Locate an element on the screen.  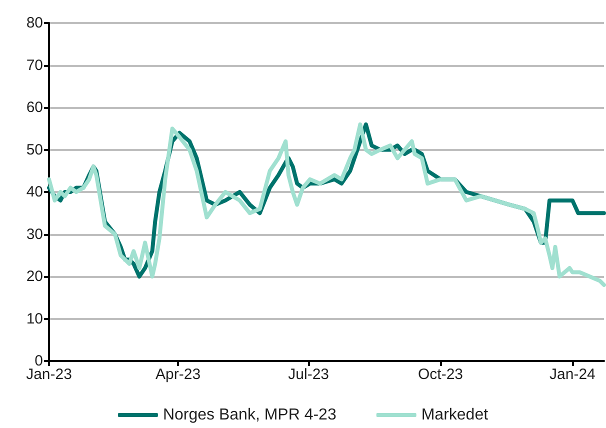
y-tick-label: 40 is located at coordinates (34, 192).